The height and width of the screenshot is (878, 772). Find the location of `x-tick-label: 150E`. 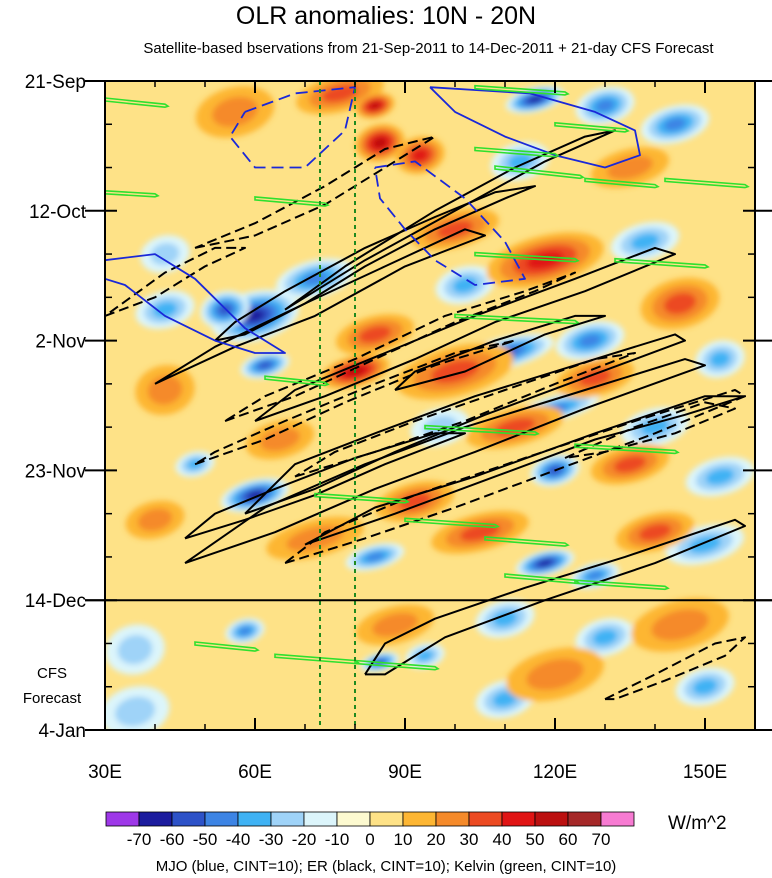

x-tick-label: 150E is located at coordinates (705, 772).